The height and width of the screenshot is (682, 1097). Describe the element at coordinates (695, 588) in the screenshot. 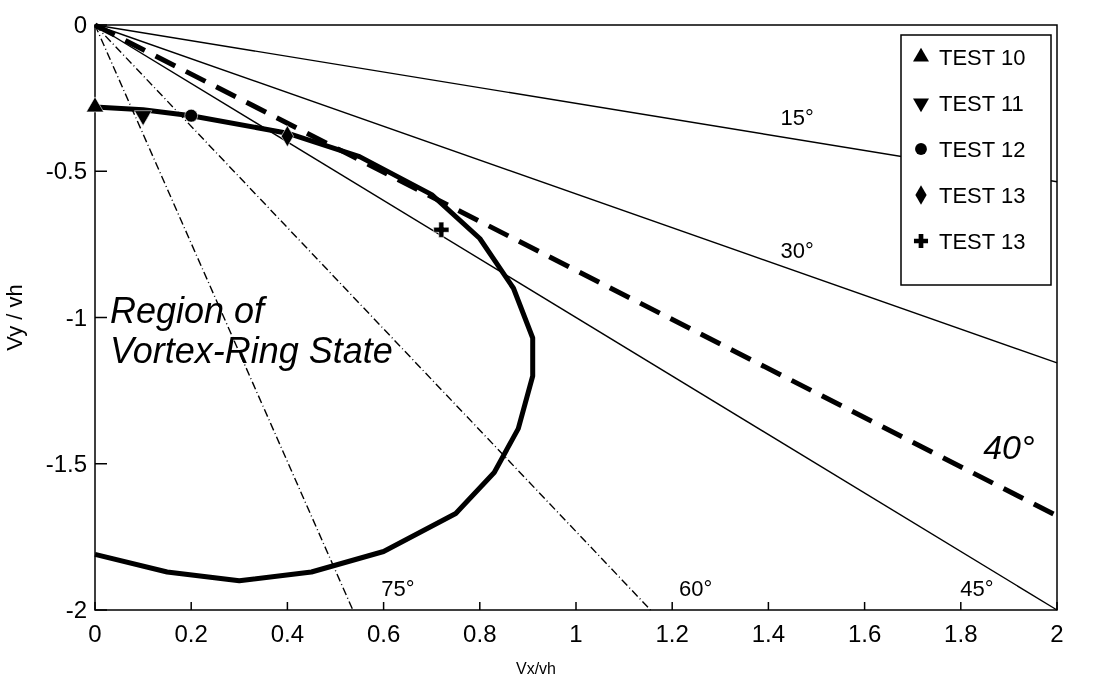

I see `series-label: 60°` at that location.